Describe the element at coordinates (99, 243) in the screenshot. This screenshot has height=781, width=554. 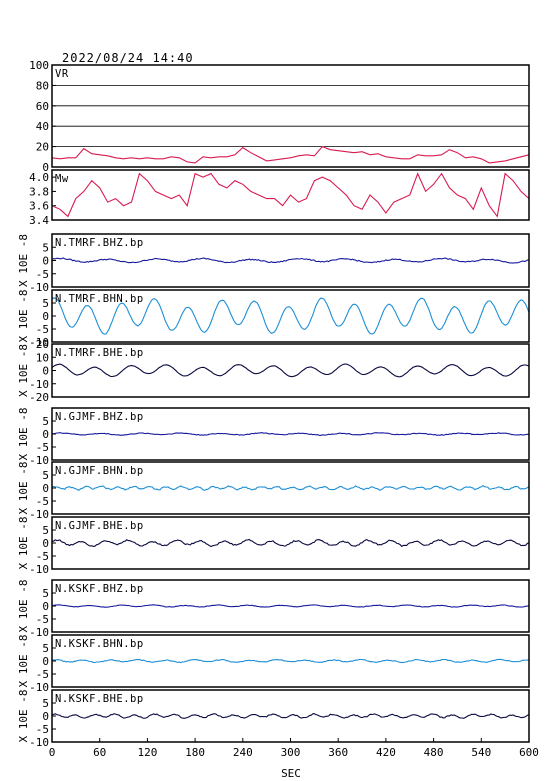
I see `panel-label: N.TMRF.BHZ.bp` at that location.